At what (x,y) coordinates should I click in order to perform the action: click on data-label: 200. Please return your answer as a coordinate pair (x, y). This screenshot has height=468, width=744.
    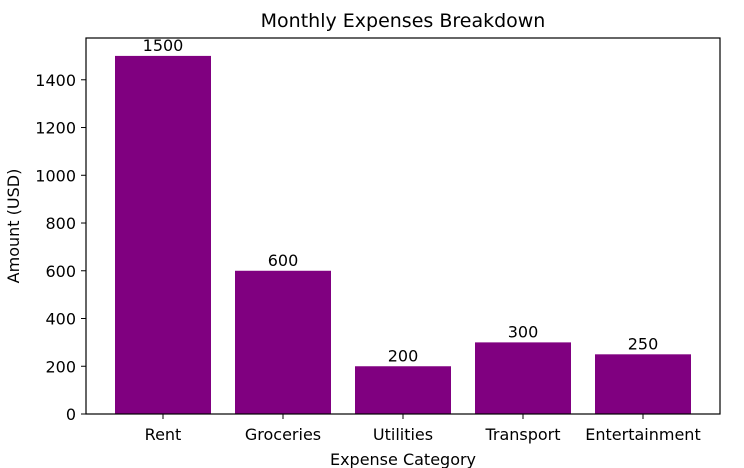
    Looking at the image, I should click on (403, 355).